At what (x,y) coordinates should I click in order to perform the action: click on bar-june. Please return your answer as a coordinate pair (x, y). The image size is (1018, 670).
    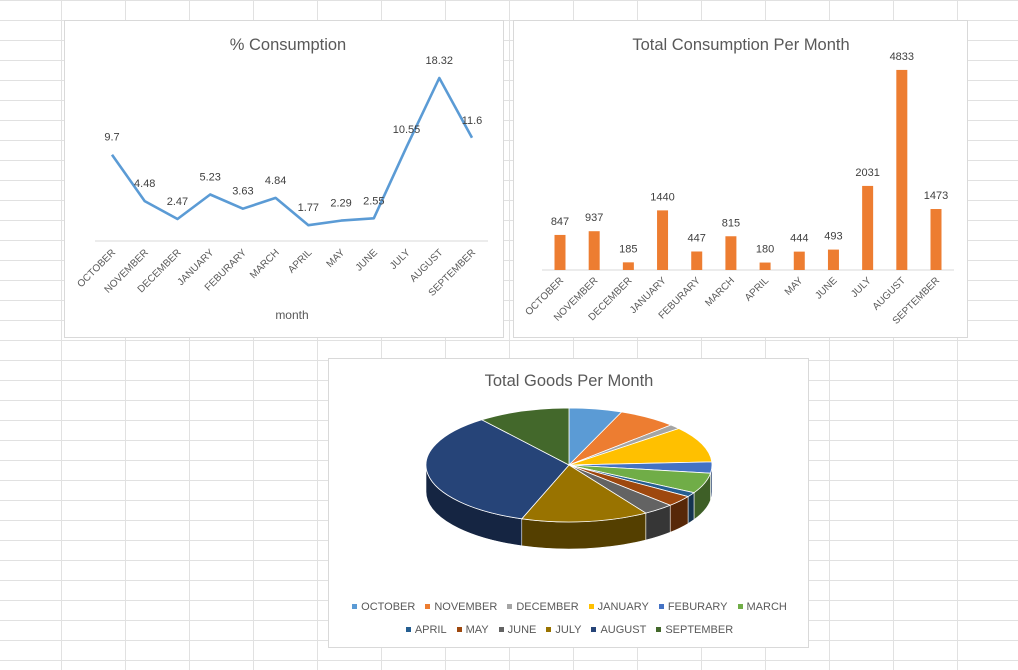
    Looking at the image, I should click on (833, 259).